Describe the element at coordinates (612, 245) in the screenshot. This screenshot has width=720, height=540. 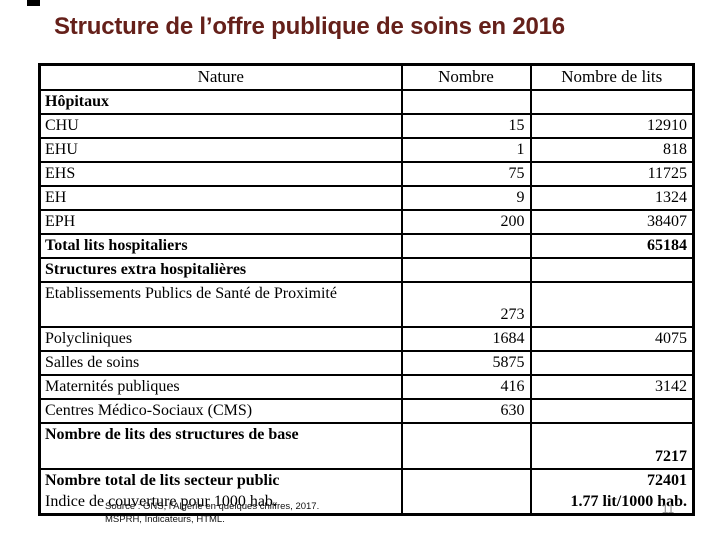
I see `cell-nombre-de-lits: 65184` at that location.